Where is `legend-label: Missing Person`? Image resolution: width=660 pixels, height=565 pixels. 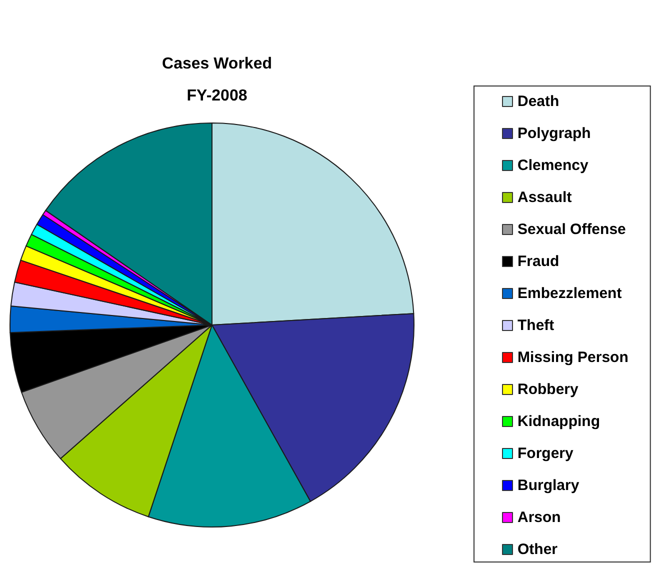 legend-label: Missing Person is located at coordinates (573, 357).